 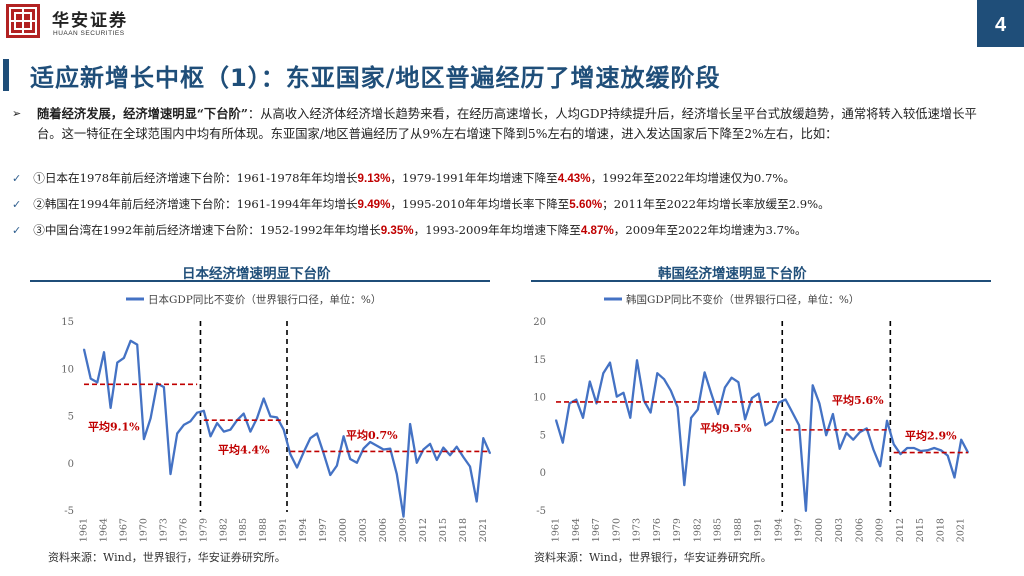 What do you see at coordinates (556, 530) in the screenshot?
I see `x-tick-label: 1961` at bounding box center [556, 530].